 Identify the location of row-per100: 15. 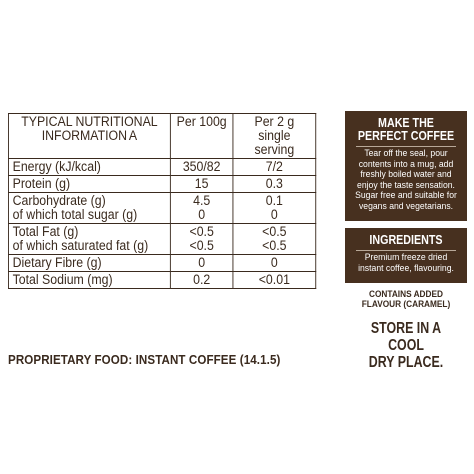
(201, 184).